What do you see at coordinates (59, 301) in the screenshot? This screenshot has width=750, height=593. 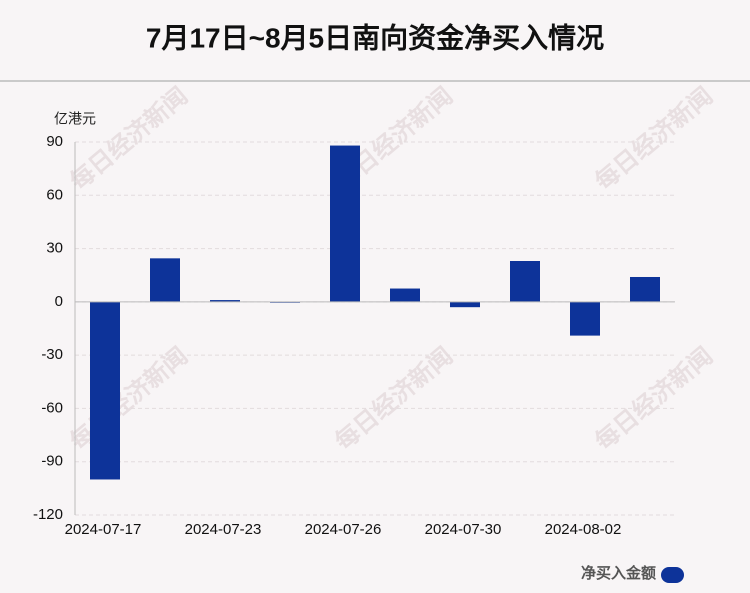 I see `y-tick-label: 0` at bounding box center [59, 301].